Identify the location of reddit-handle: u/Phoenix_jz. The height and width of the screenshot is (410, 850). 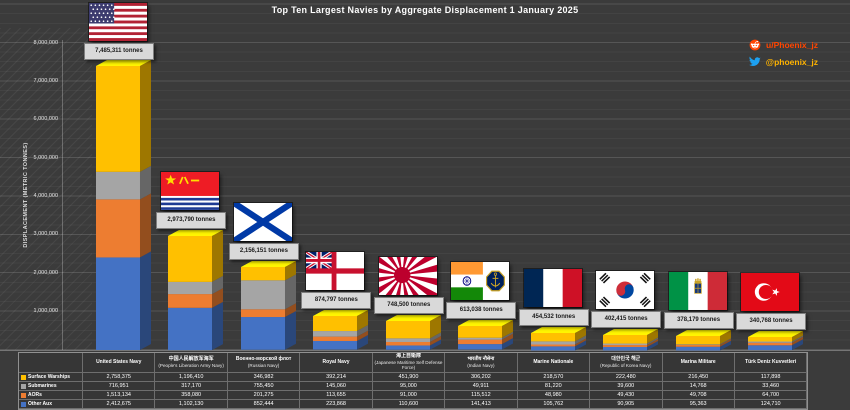
(792, 44).